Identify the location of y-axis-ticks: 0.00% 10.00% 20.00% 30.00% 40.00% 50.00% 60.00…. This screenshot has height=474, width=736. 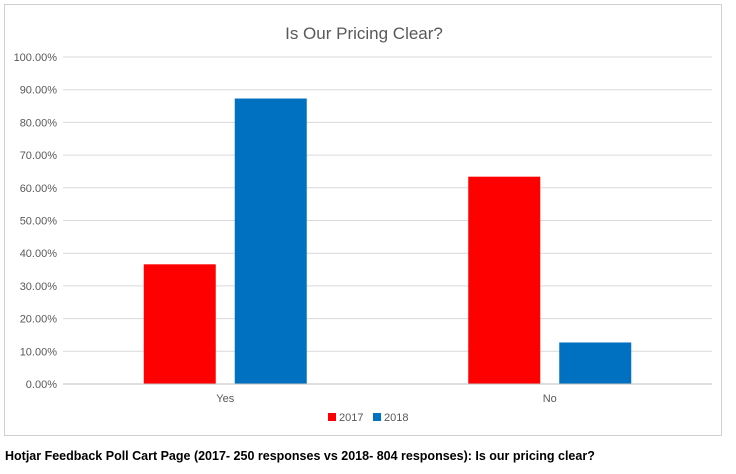
(36, 221).